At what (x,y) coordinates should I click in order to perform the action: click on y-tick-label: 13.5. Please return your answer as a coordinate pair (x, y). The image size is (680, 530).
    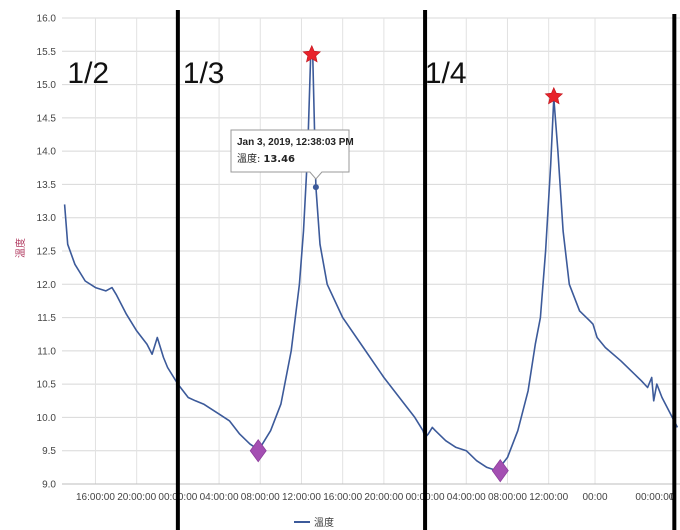
    Looking at the image, I should click on (47, 185).